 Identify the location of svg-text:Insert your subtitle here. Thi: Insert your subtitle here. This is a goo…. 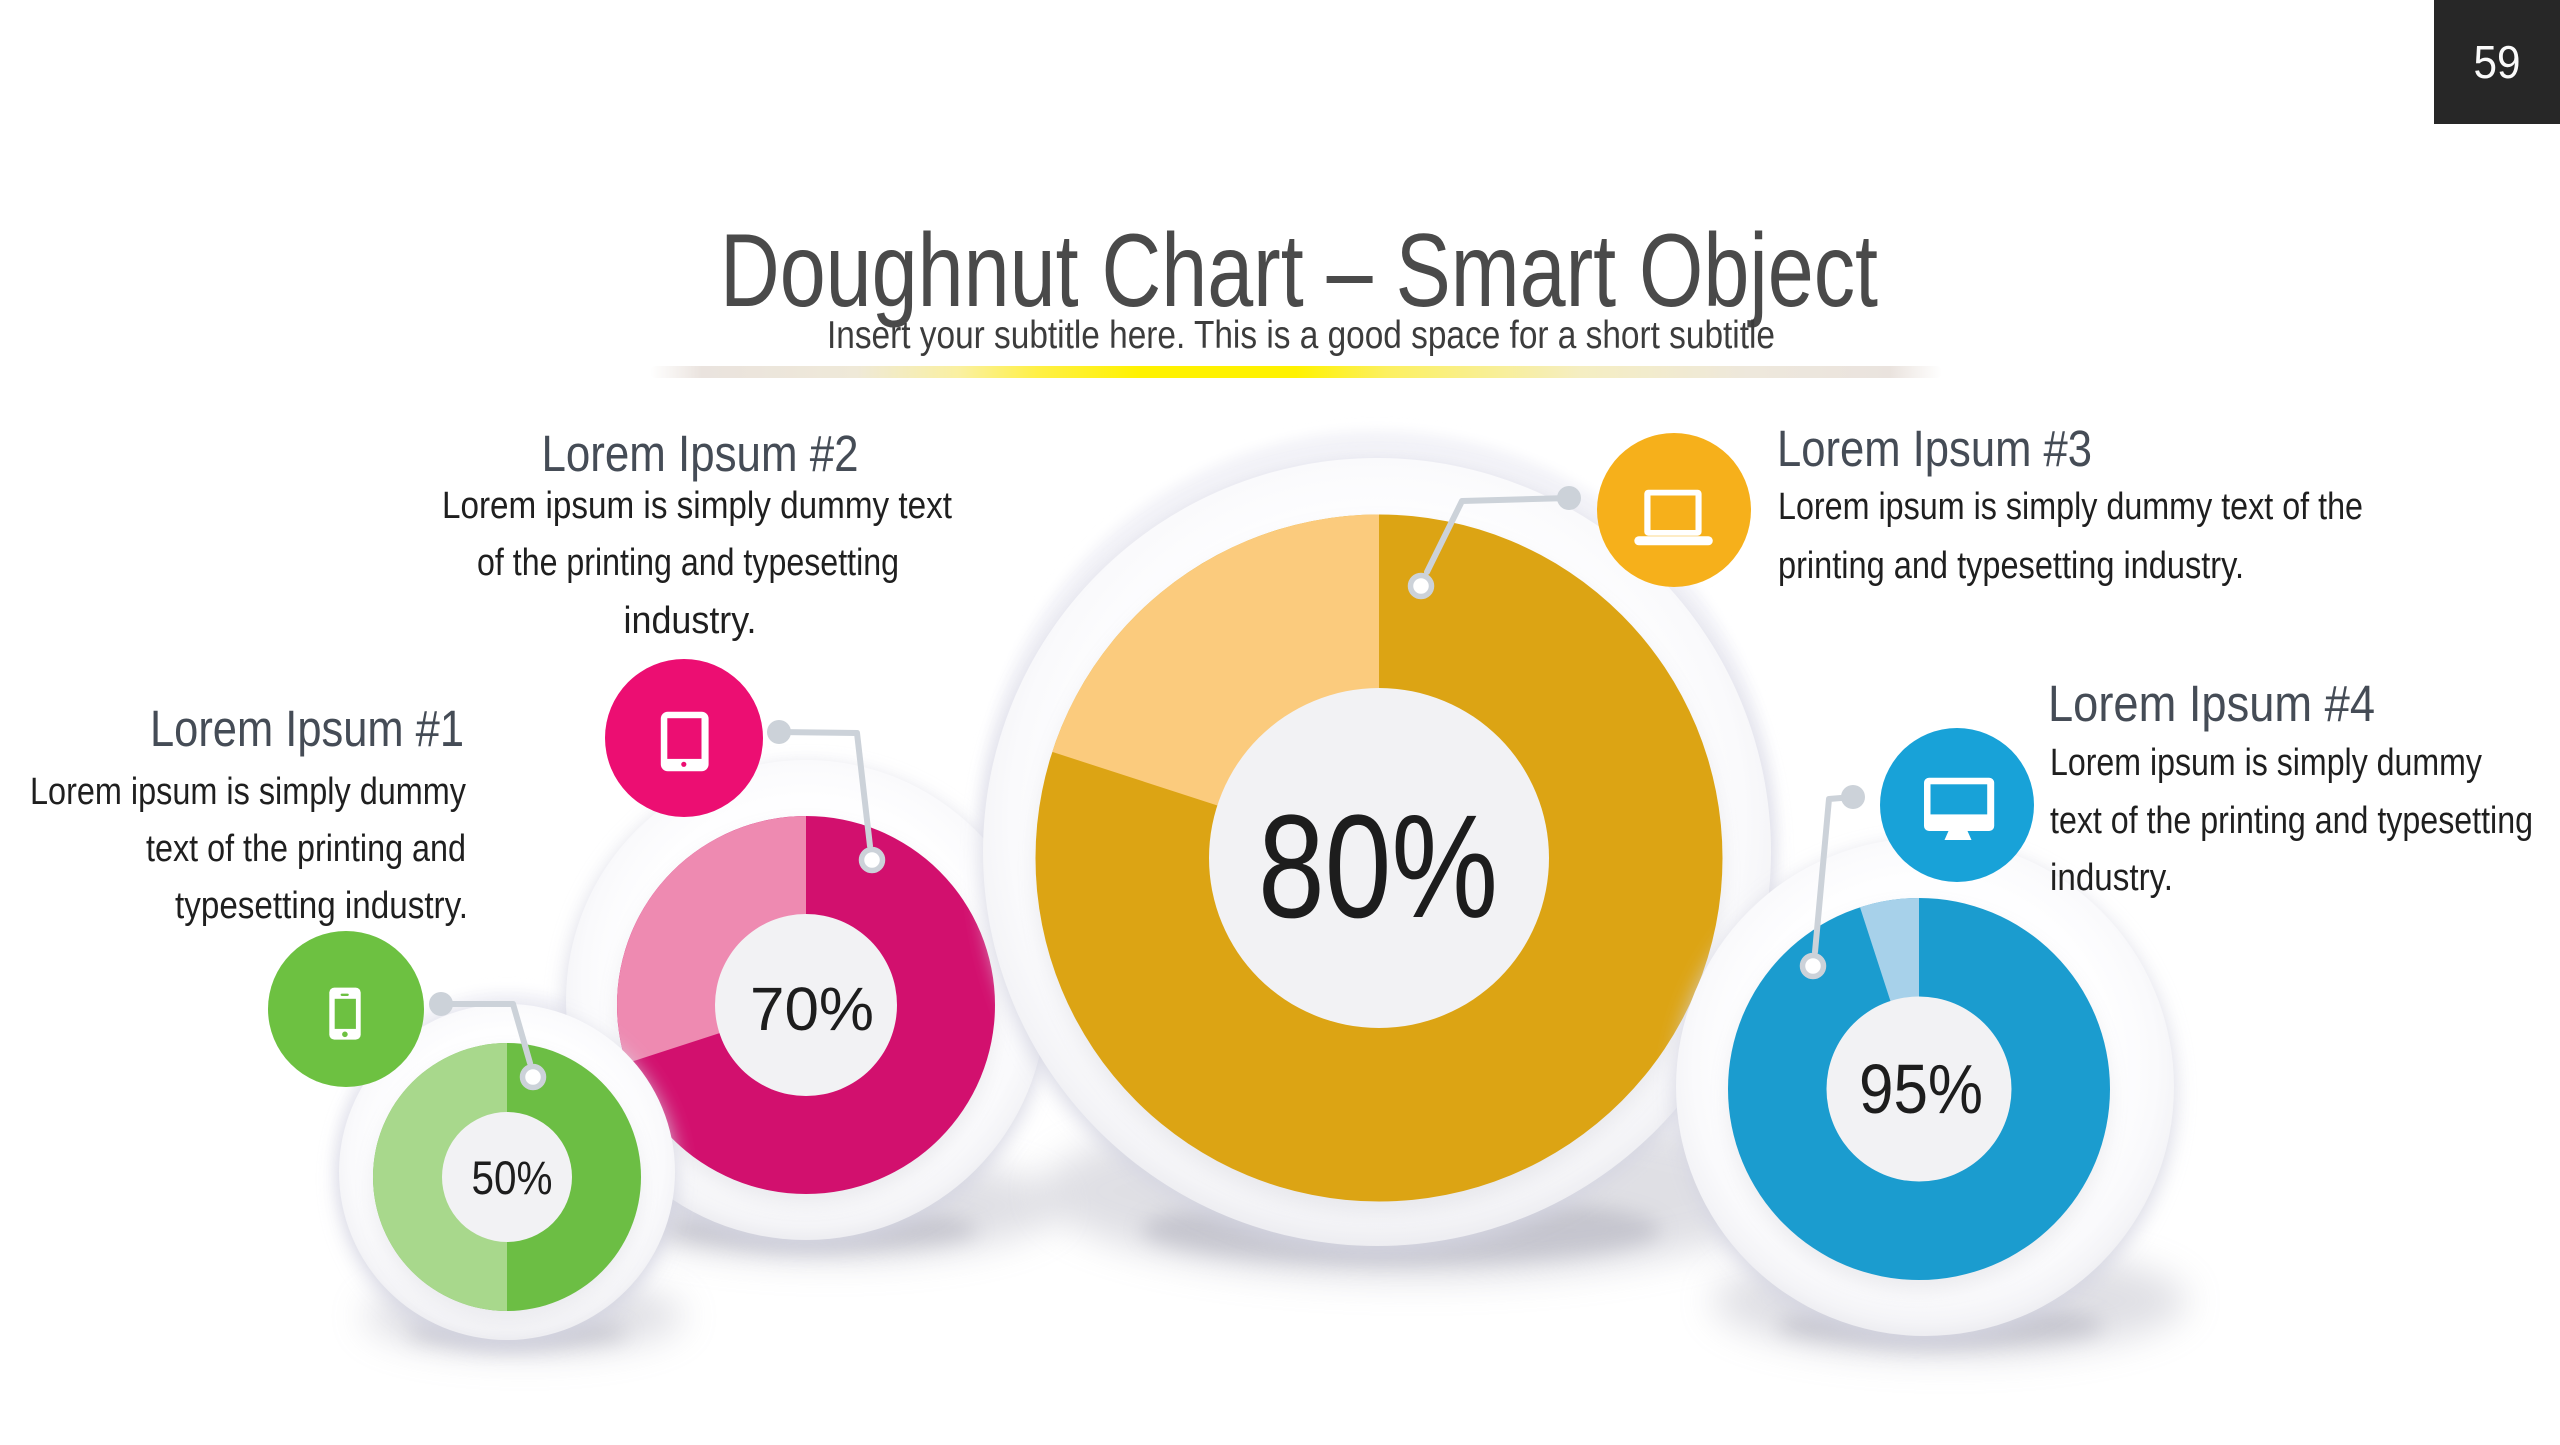
(1301, 335).